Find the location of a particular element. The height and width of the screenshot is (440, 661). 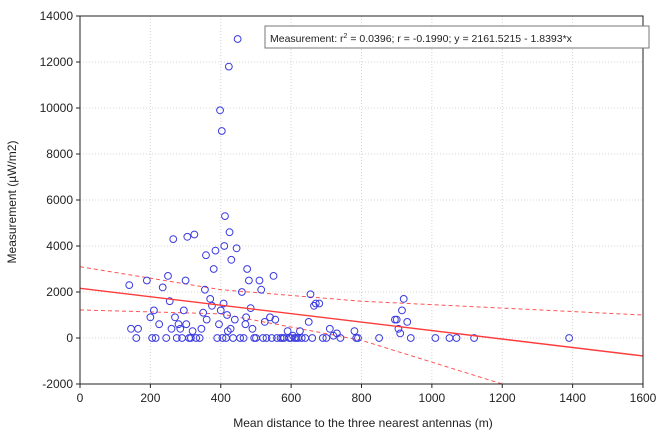

annotation-r2-exp: 2 is located at coordinates (346, 36).